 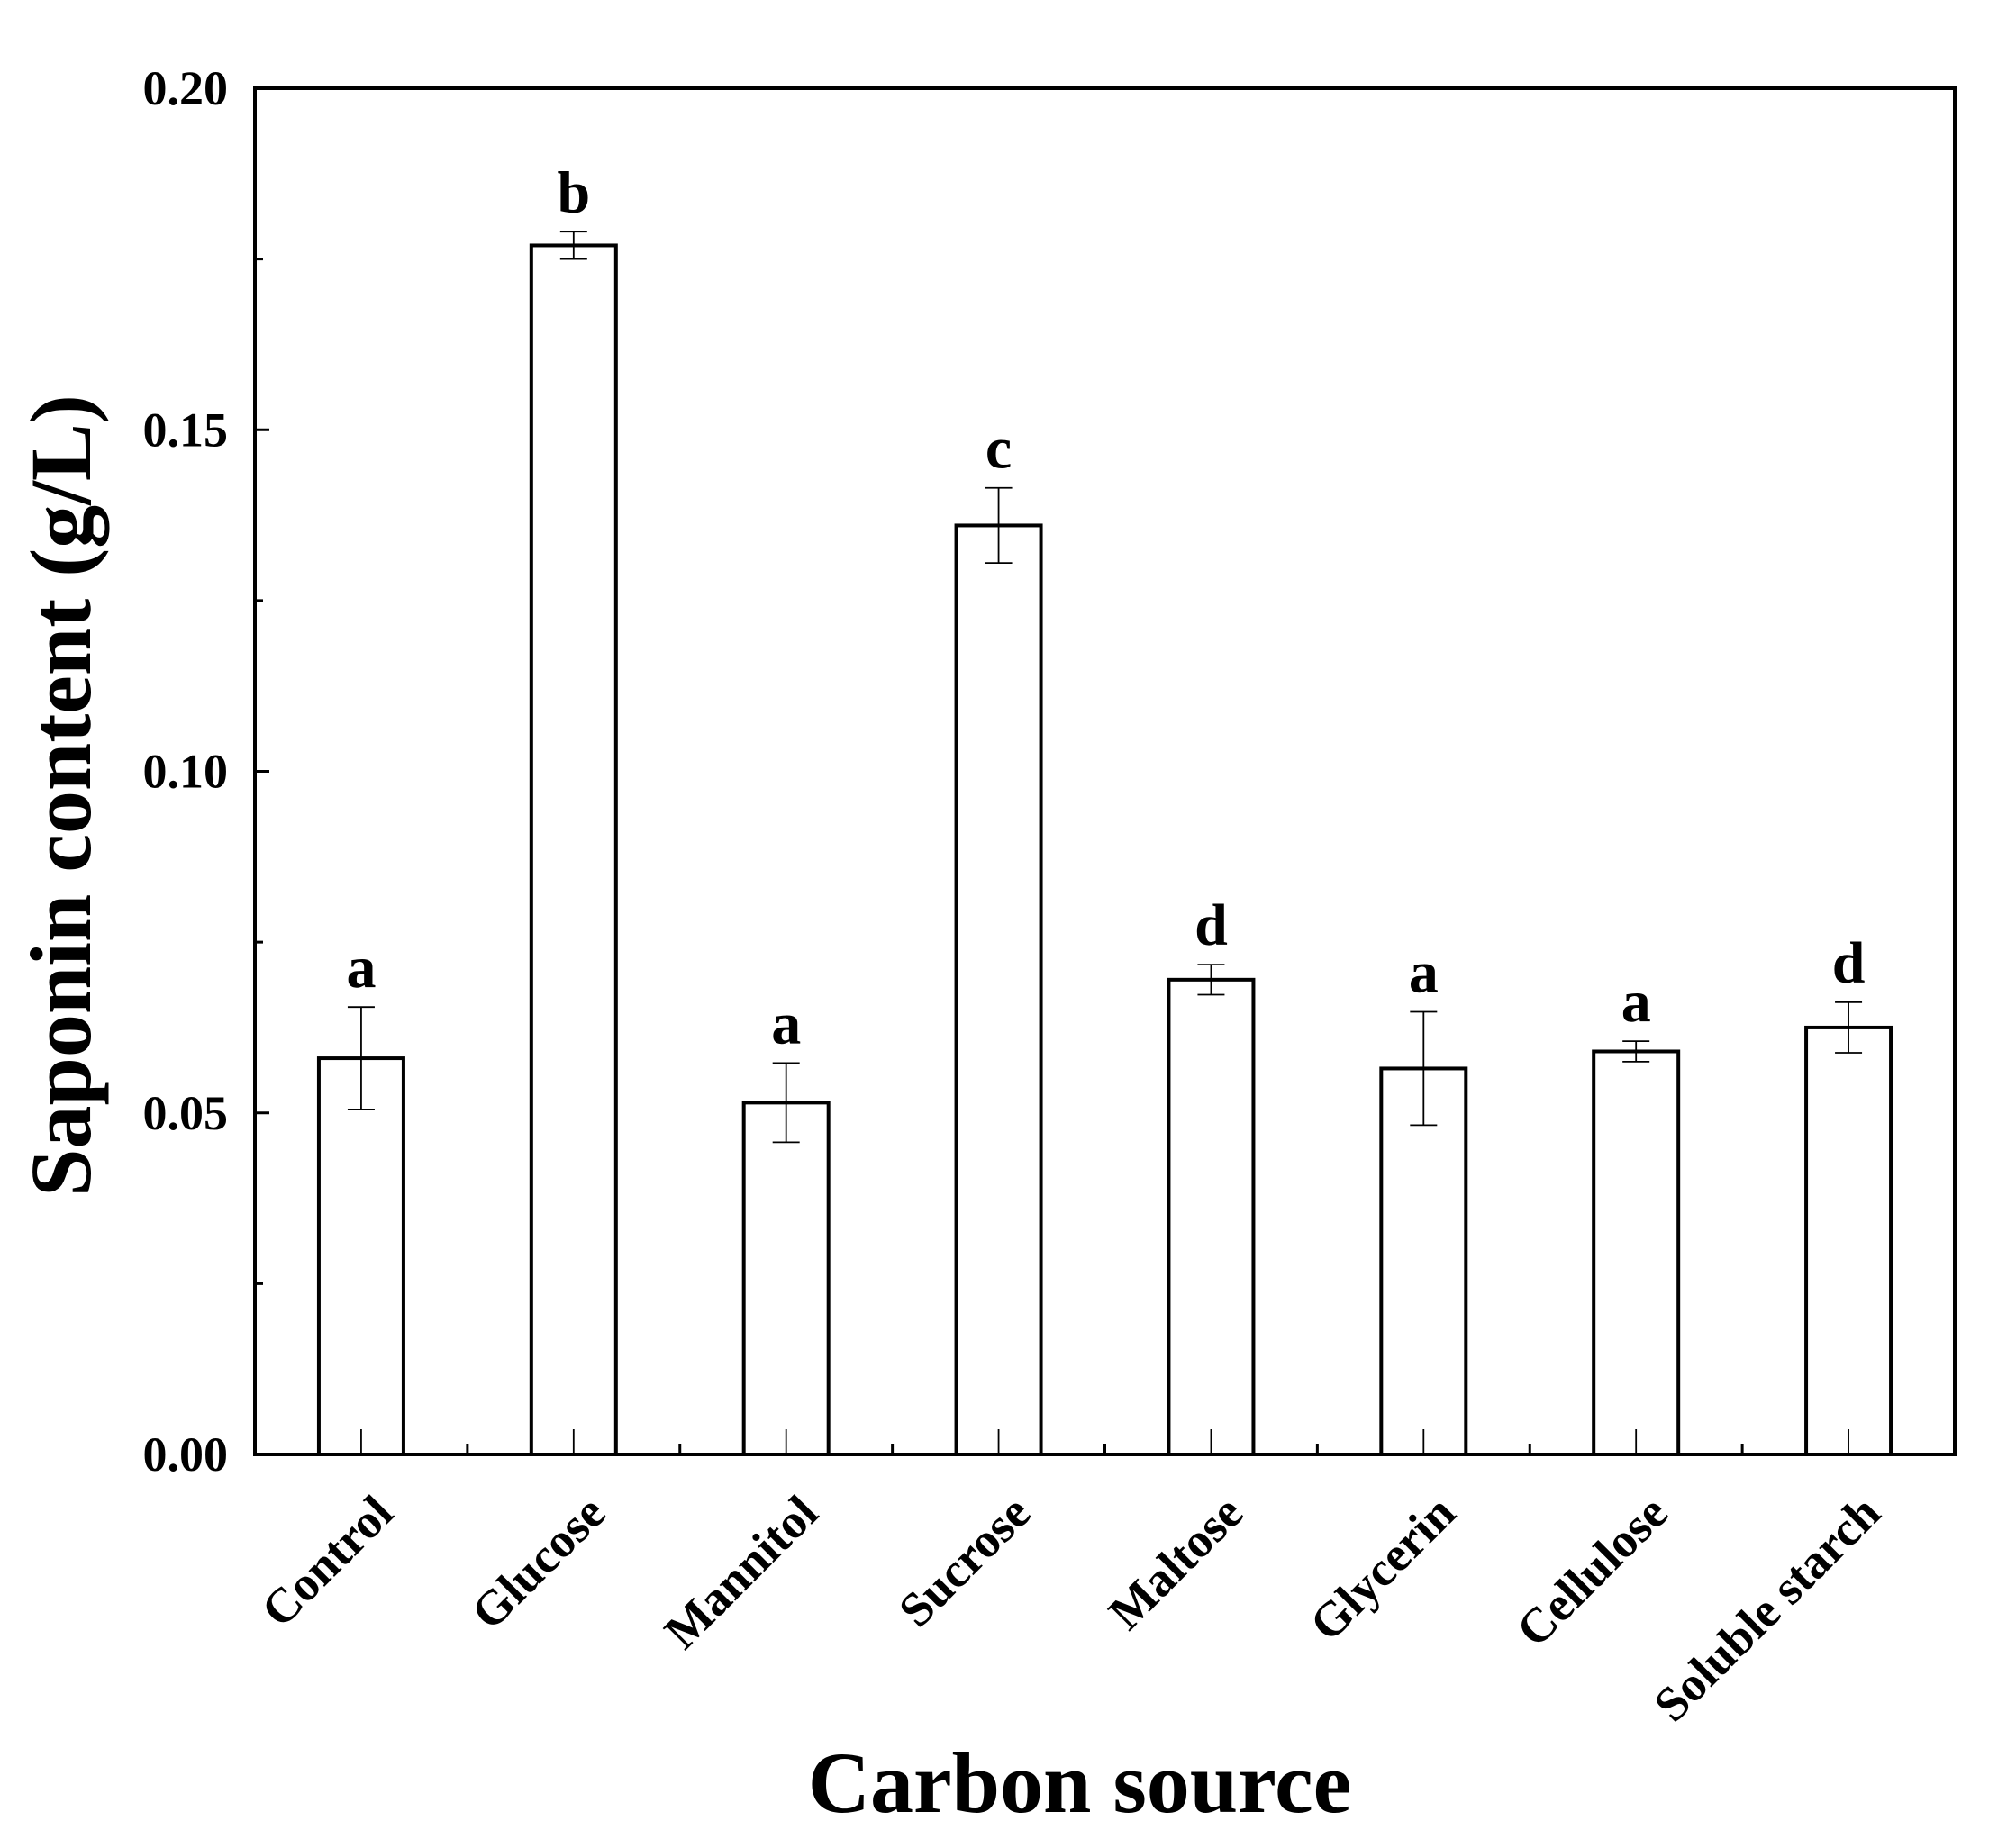 What do you see at coordinates (186, 772) in the screenshot?
I see `y-tick-label: 0.10` at bounding box center [186, 772].